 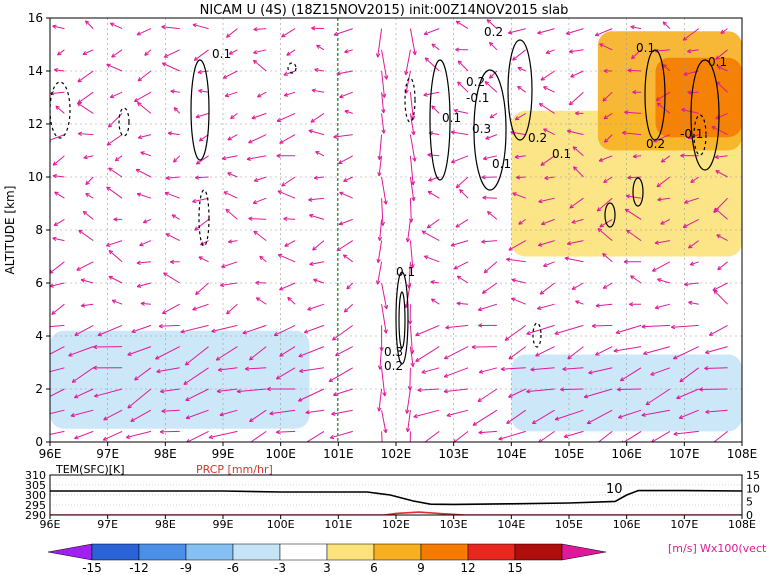 I want to click on subplot-left-tick-label: 295, so click(x=35, y=505).